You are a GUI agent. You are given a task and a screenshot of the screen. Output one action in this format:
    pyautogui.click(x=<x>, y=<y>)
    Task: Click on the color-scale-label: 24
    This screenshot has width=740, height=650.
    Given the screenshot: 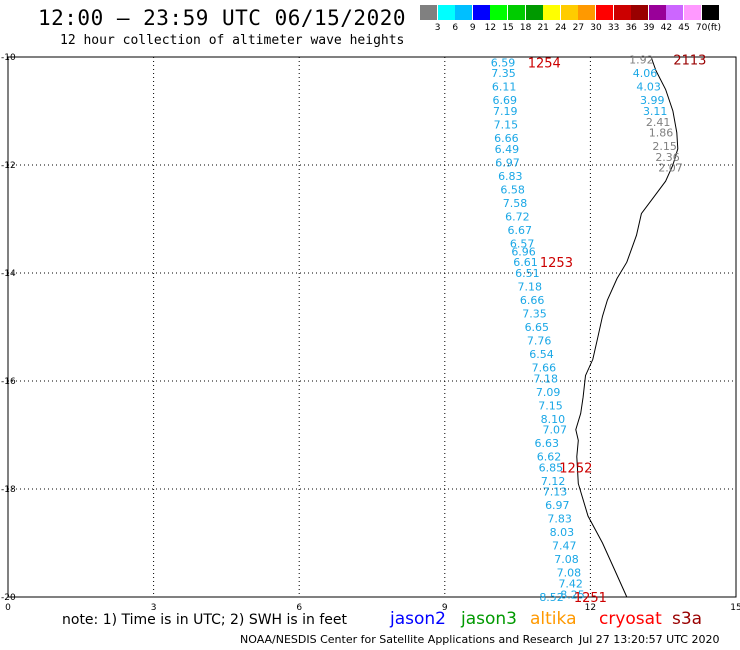 What is the action you would take?
    pyautogui.click(x=561, y=28)
    